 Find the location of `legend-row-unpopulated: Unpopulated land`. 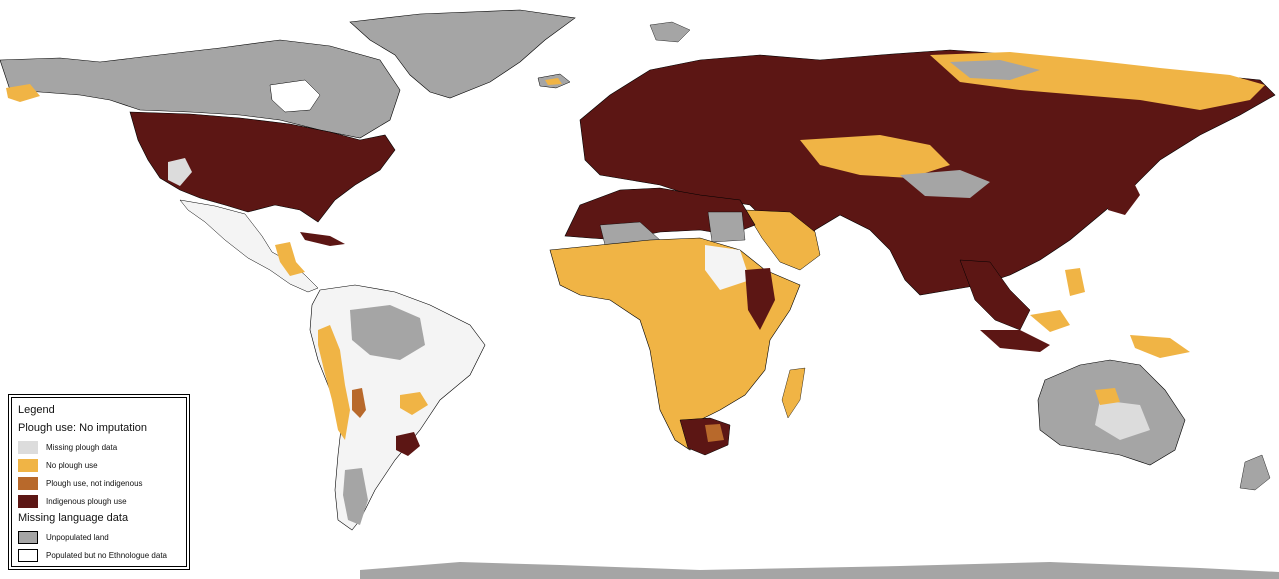

legend-row-unpopulated: Unpopulated land is located at coordinates (99, 537).